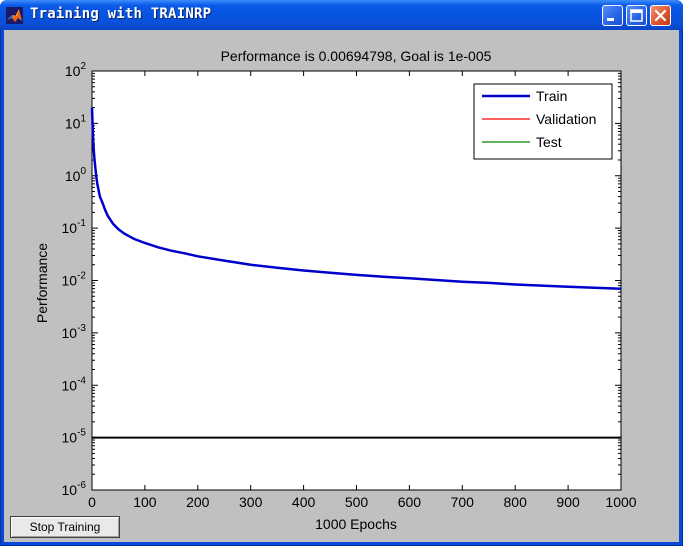 This screenshot has width=693, height=548. What do you see at coordinates (74, 437) in the screenshot?
I see `y-tick-label: 10⁻⁵` at bounding box center [74, 437].